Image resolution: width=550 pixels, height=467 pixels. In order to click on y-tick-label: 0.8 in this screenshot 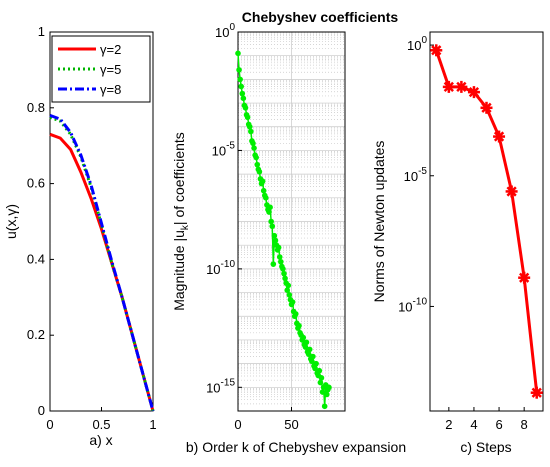, I will do `click(36, 107)`.